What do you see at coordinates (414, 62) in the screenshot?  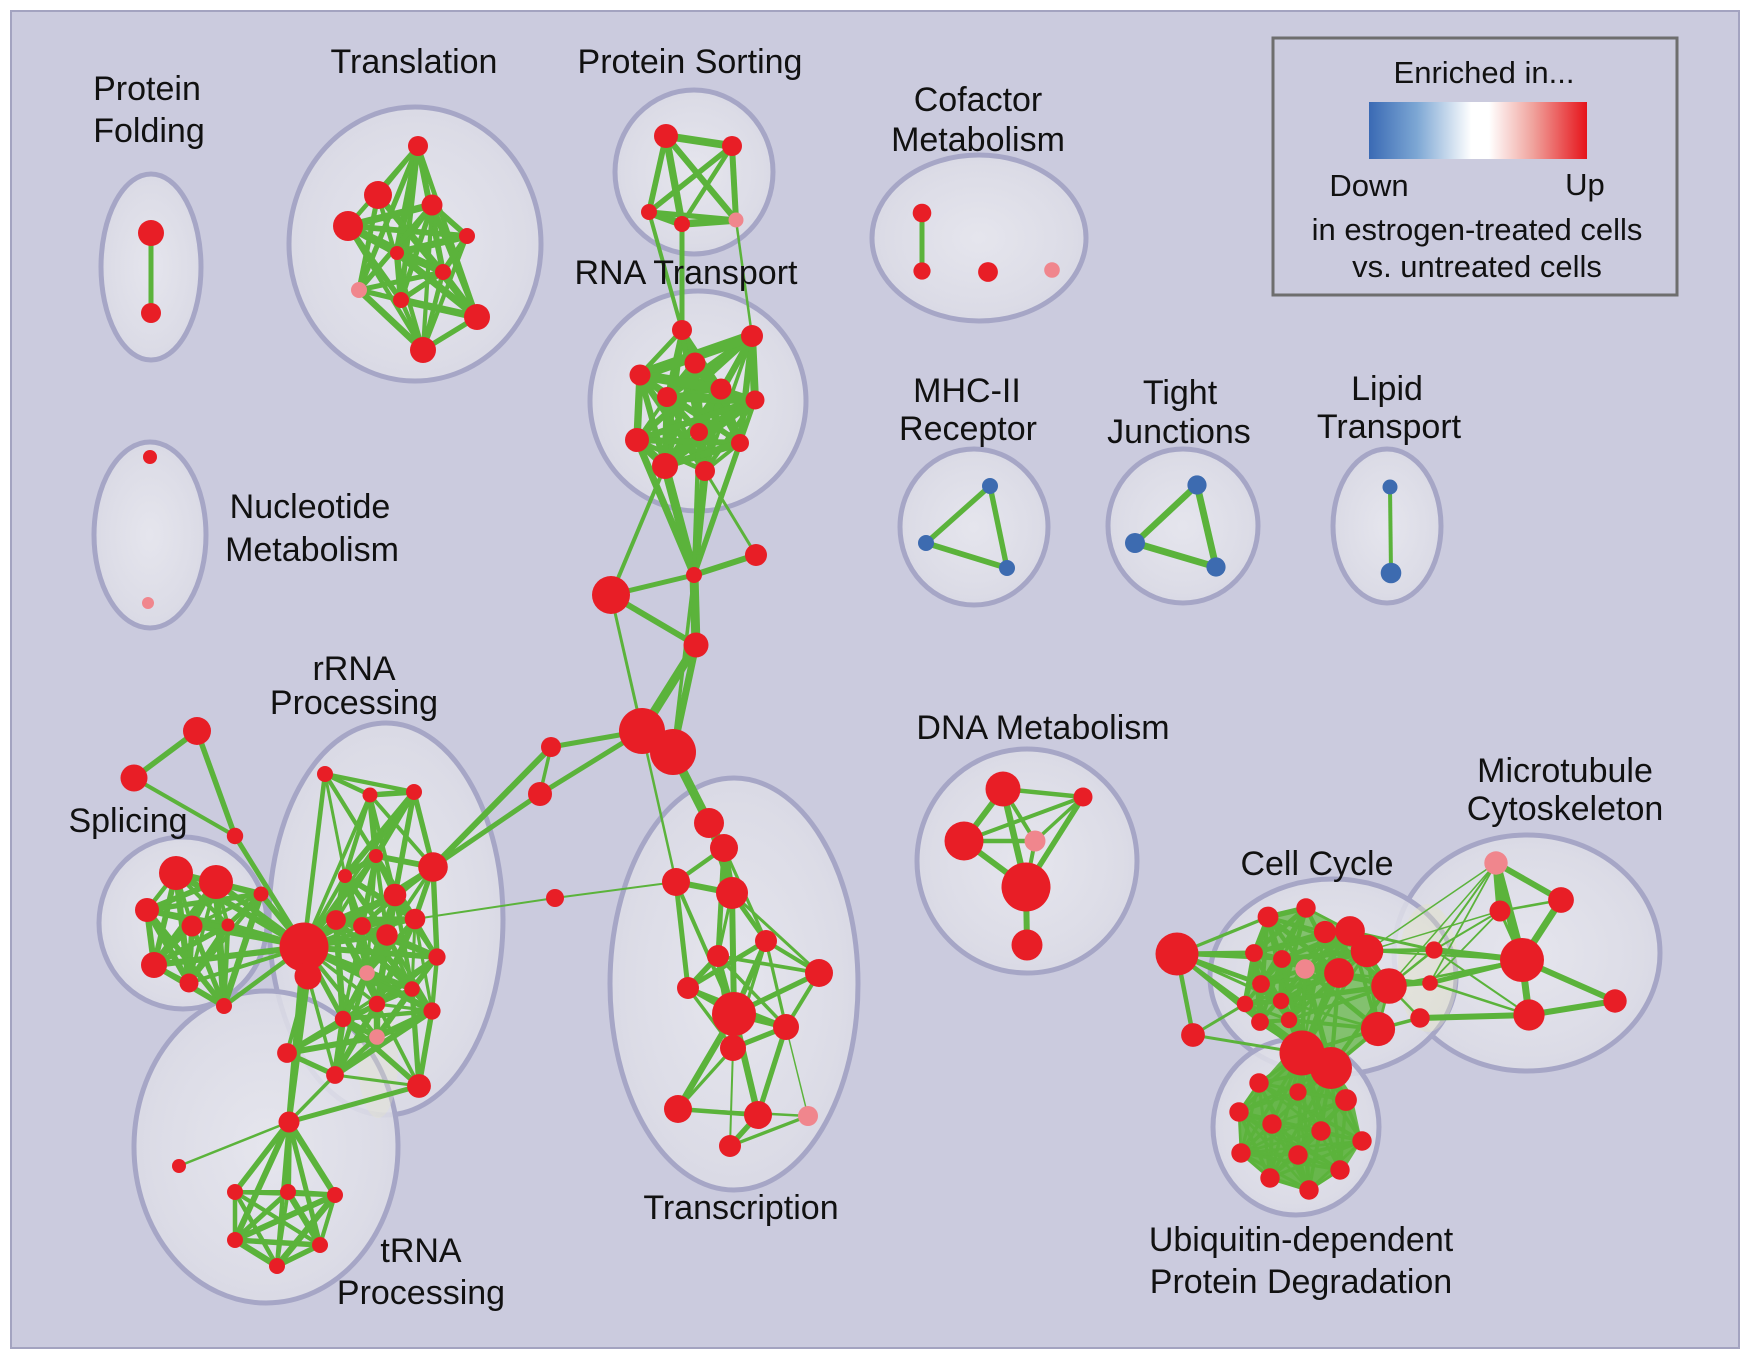 I see `svg-text: Translation` at bounding box center [414, 62].